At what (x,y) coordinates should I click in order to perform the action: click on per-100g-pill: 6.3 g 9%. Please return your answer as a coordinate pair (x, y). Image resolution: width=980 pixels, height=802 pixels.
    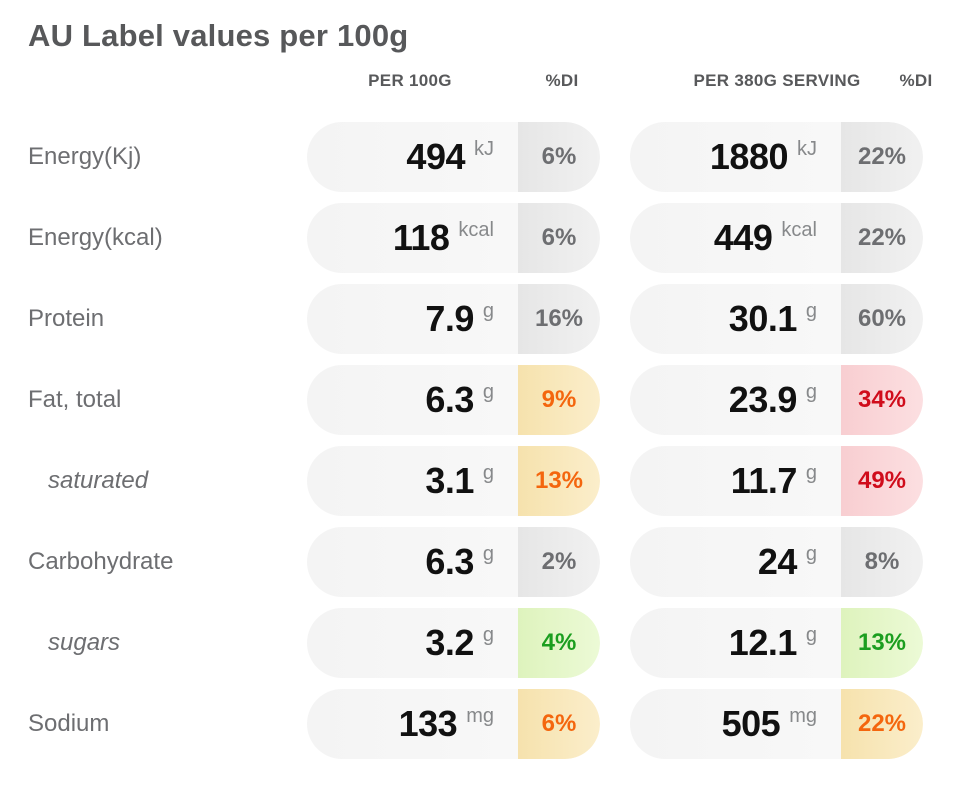
    Looking at the image, I should click on (453, 400).